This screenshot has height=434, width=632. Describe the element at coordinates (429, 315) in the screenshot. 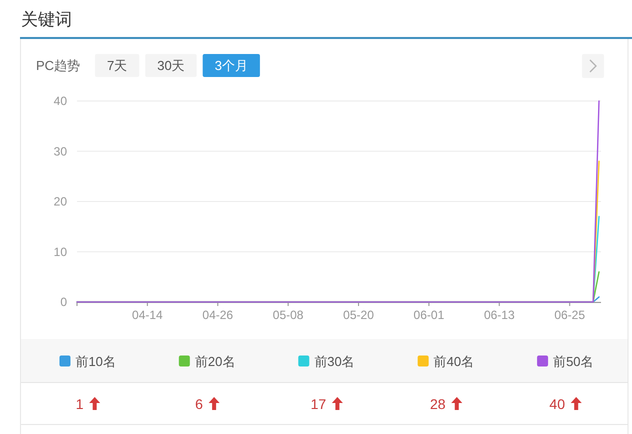

I see `x-tick-label: 06-01` at that location.